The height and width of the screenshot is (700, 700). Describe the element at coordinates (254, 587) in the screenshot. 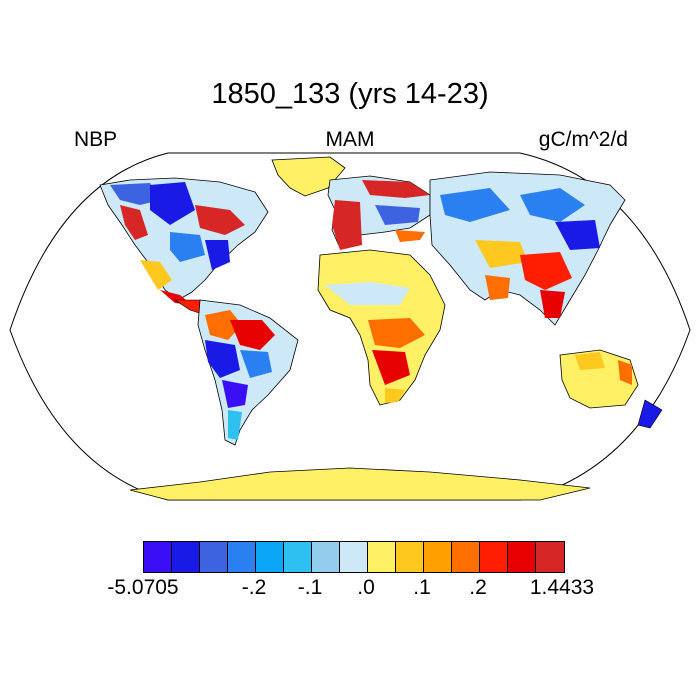

I see `colorbar-label-1: -.2` at that location.